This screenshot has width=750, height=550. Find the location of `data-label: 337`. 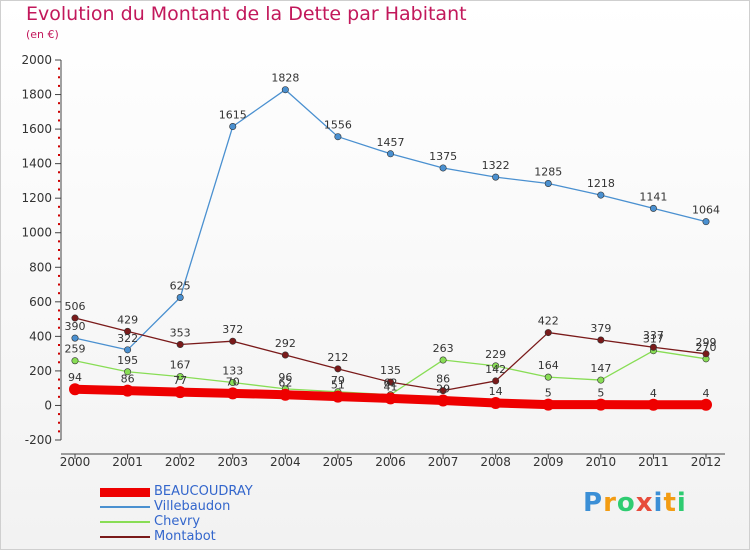

data-label: 337 is located at coordinates (653, 335).